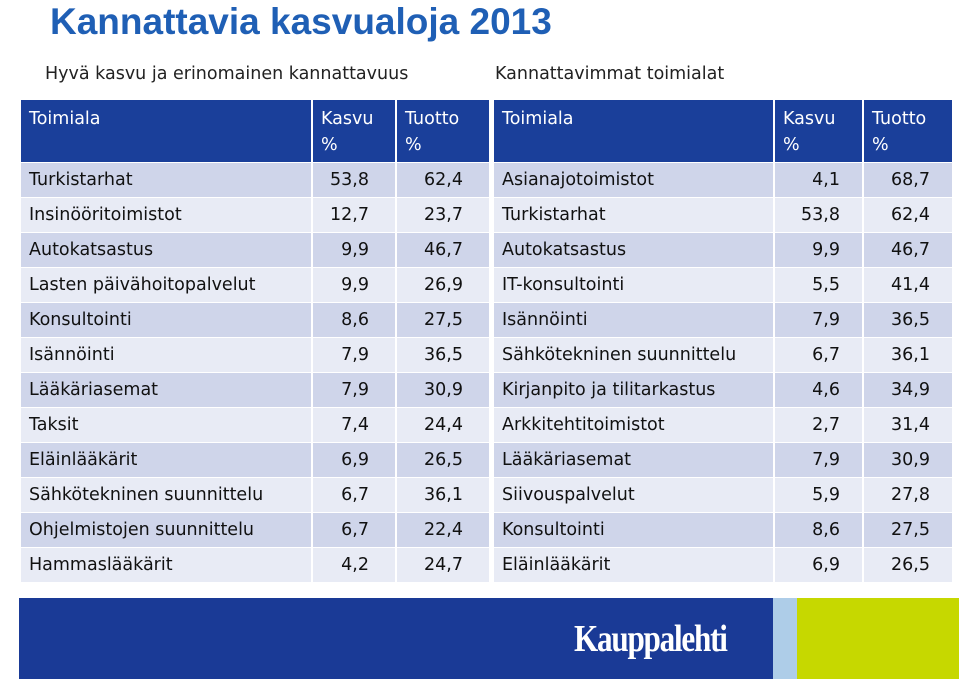 The height and width of the screenshot is (679, 959). I want to click on industry-cell: Arkkitehtitoimistot, so click(634, 424).